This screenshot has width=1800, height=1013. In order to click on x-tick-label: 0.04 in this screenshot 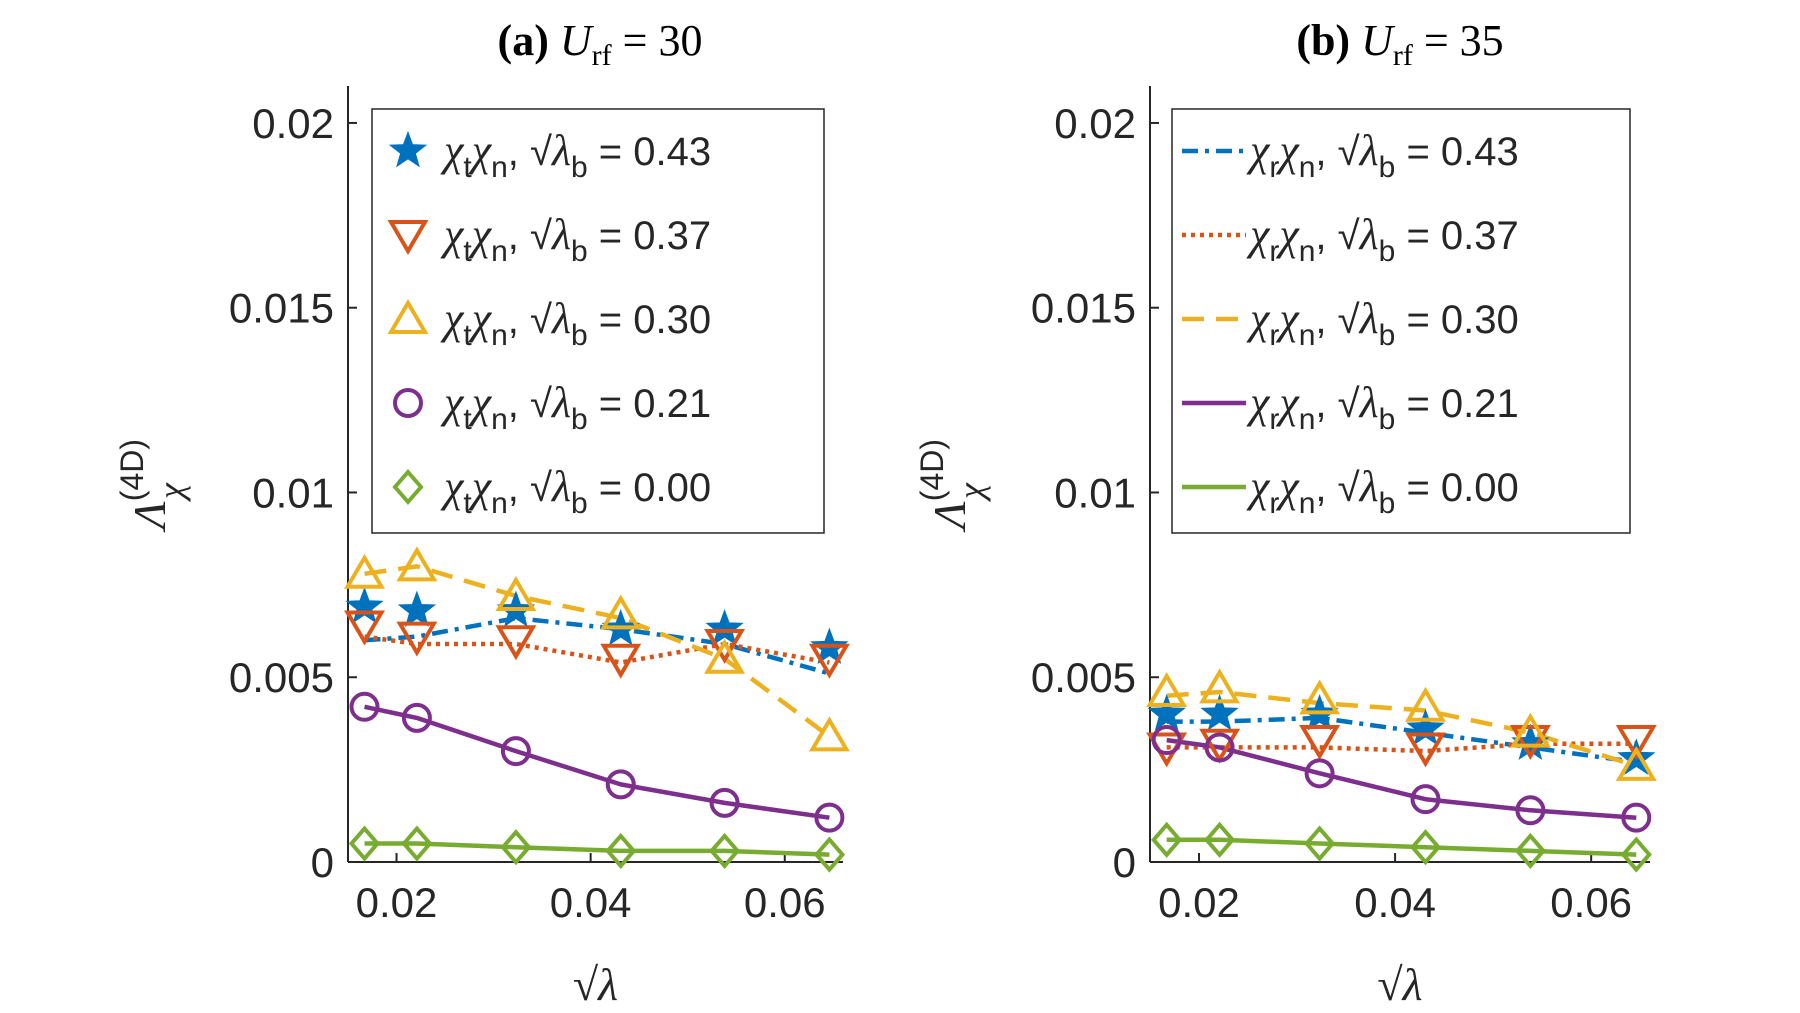, I will do `click(1395, 902)`.